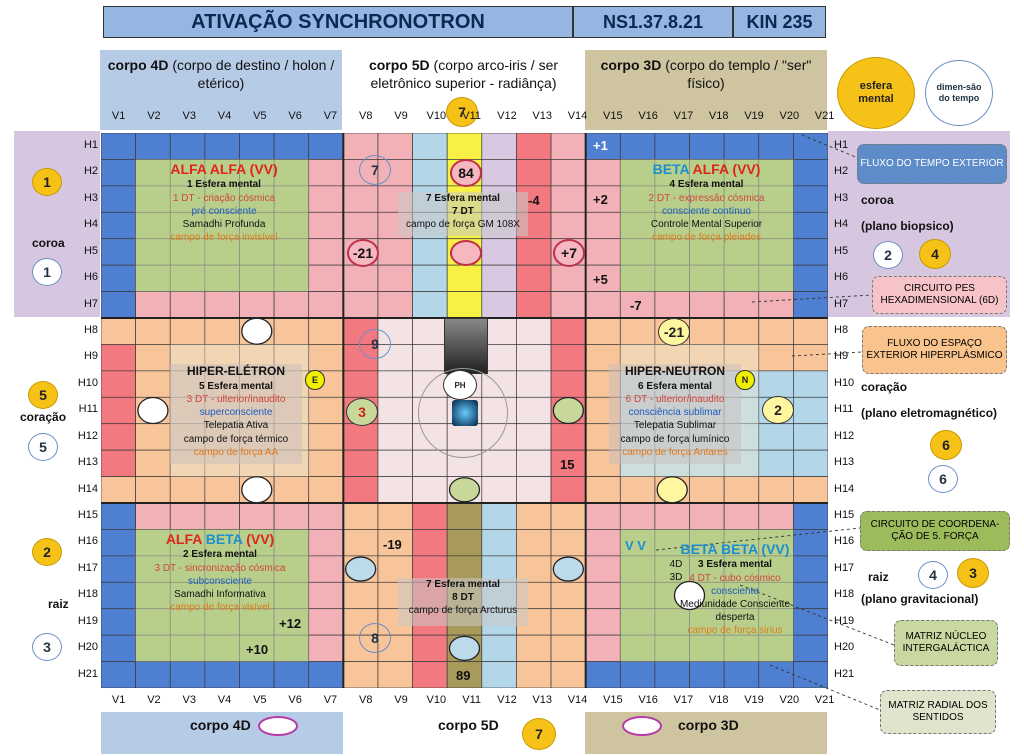 The width and height of the screenshot is (1024, 756). Describe the element at coordinates (154, 116) in the screenshot. I see `col-top-v2: V2` at that location.